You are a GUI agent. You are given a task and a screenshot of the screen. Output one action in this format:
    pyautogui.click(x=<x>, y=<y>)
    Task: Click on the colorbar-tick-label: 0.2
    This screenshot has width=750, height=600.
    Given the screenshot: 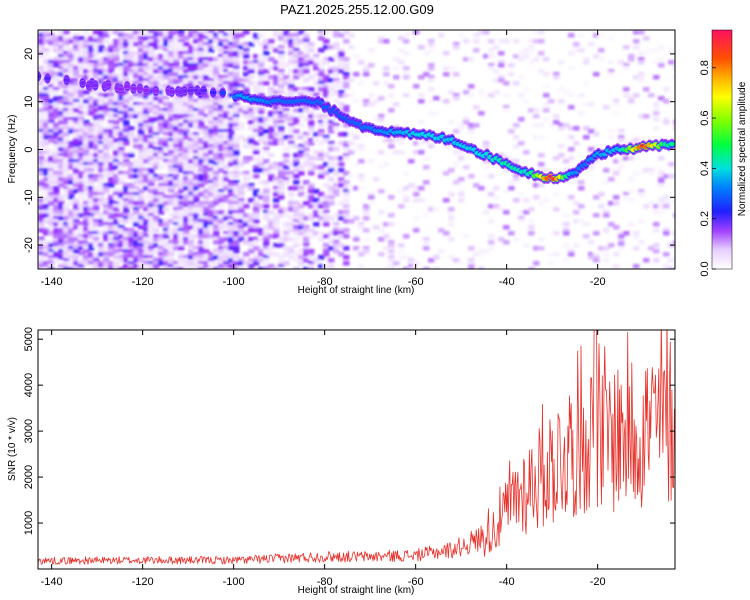 What is the action you would take?
    pyautogui.click(x=705, y=218)
    